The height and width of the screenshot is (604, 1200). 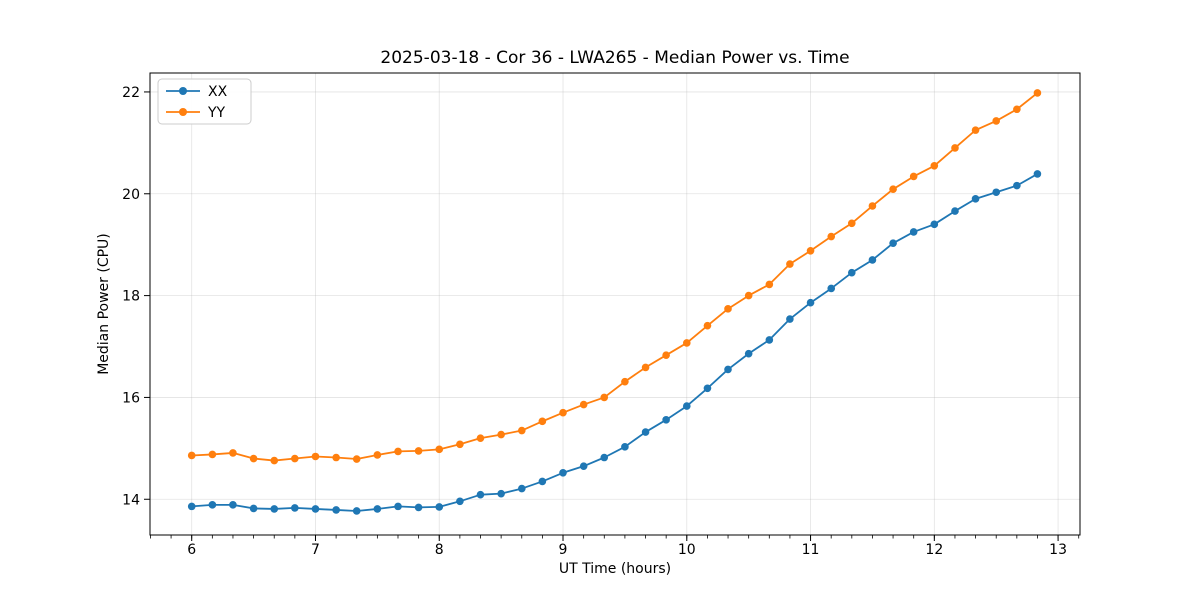 I want to click on y-tick-label: 16, so click(x=131, y=398).